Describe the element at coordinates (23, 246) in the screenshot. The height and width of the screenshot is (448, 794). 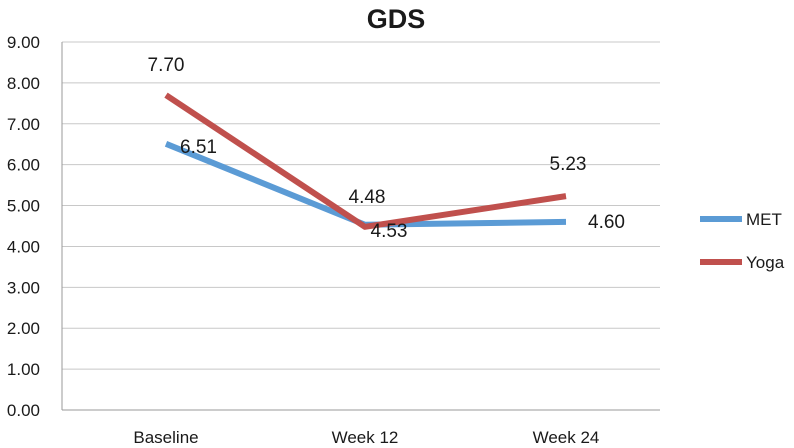
I see `y-tick-label: 4.00` at that location.